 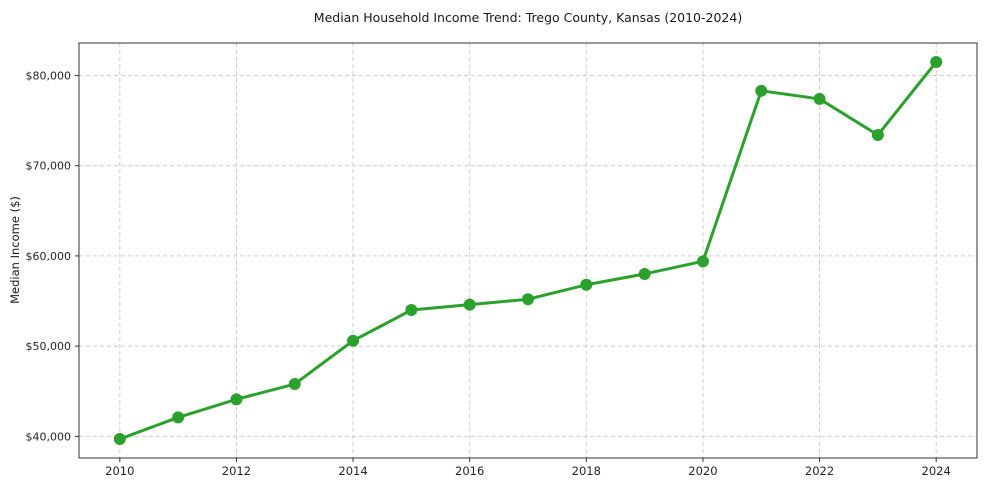 I want to click on x-tick-label: 2020, so click(x=702, y=471).